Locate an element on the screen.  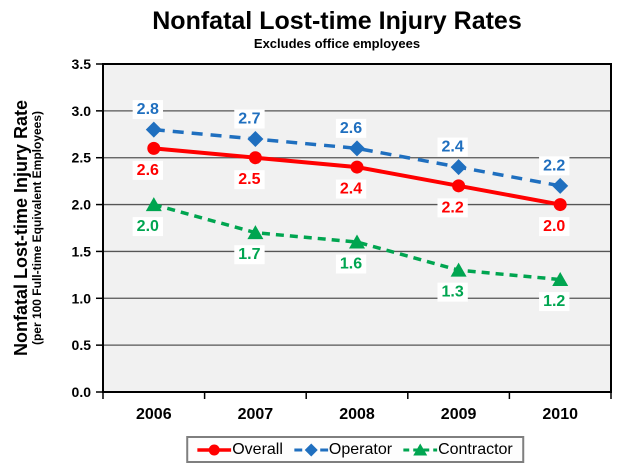
data-label-operator-2007: 2.7 is located at coordinates (249, 118).